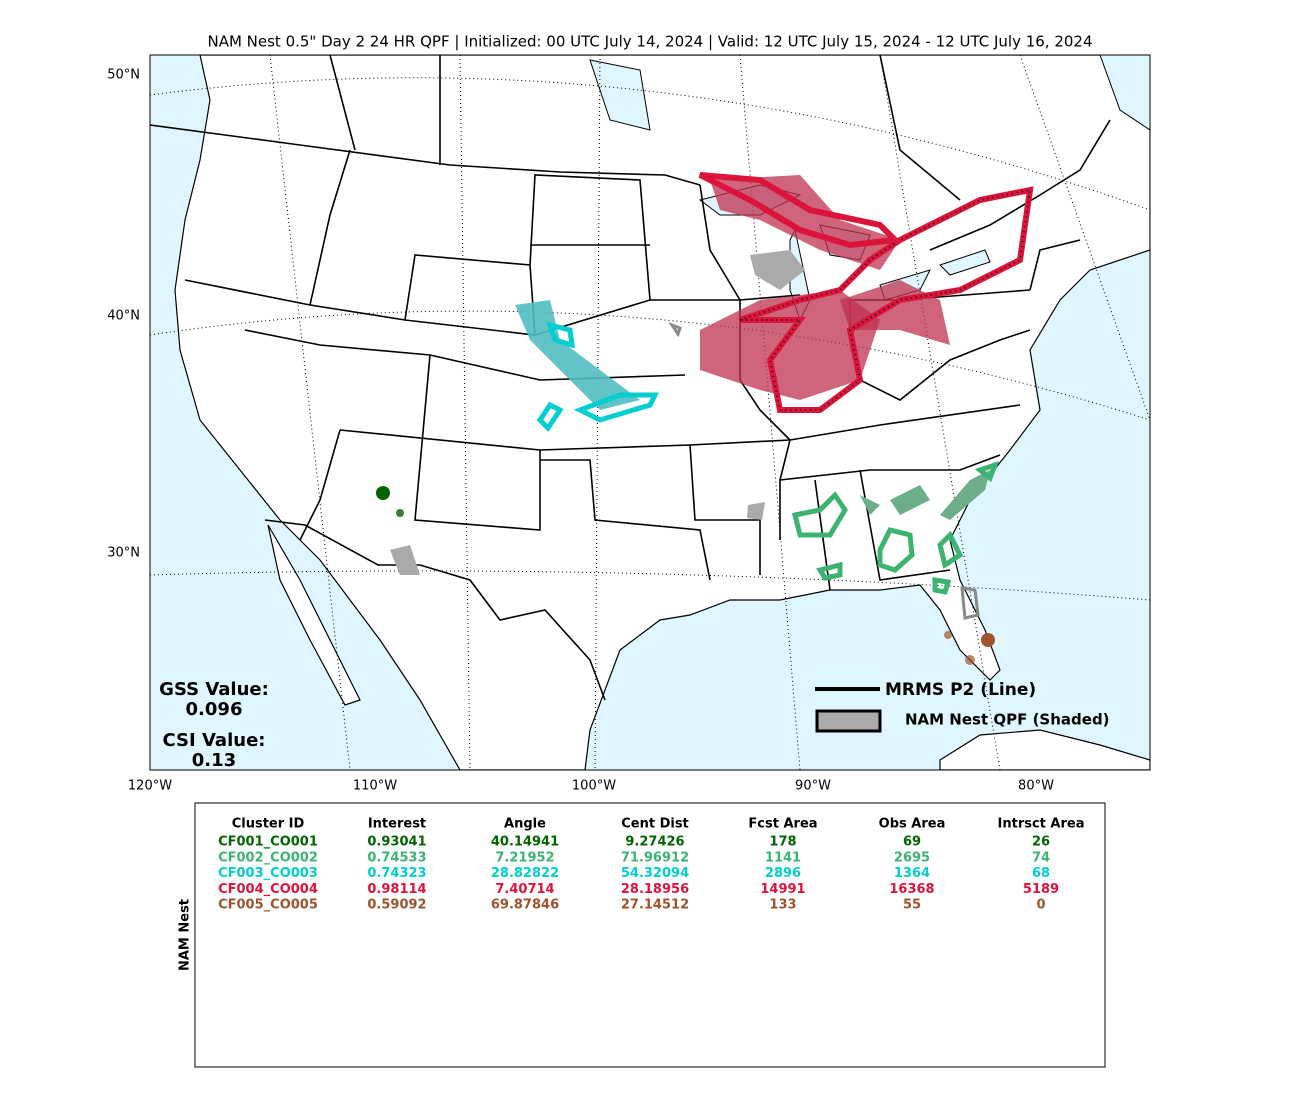  What do you see at coordinates (268, 873) in the screenshot?
I see `table-cell: CF003_CO003` at bounding box center [268, 873].